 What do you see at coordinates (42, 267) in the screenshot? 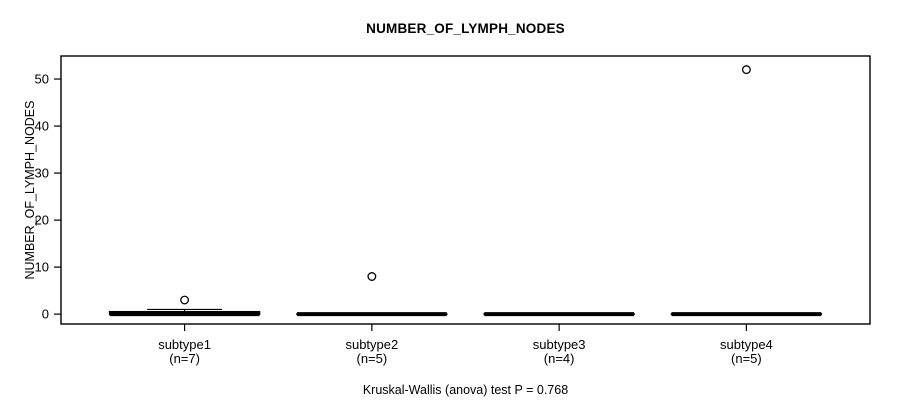
I see `y-axis-tick-label: 10` at bounding box center [42, 267].